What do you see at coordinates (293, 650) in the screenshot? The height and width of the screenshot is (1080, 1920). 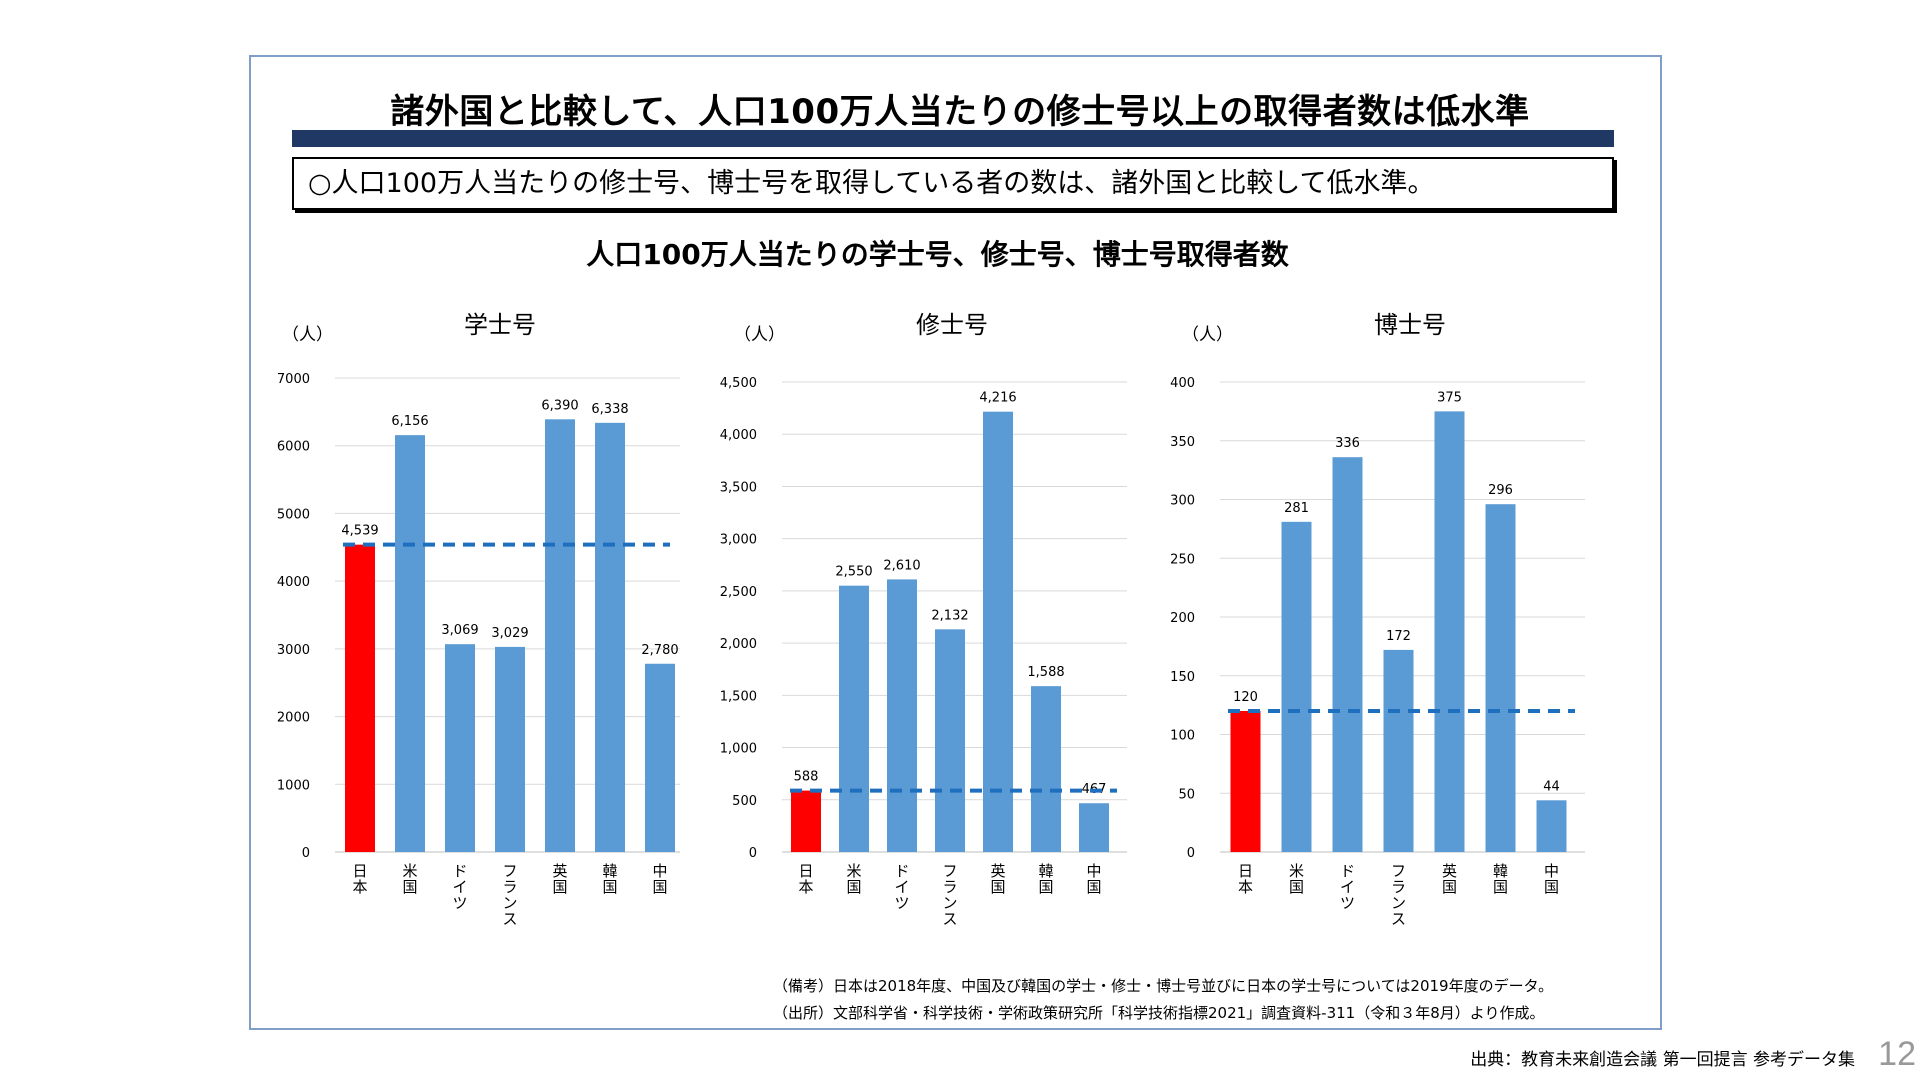 I see `y-tick-label: 3000` at bounding box center [293, 650].